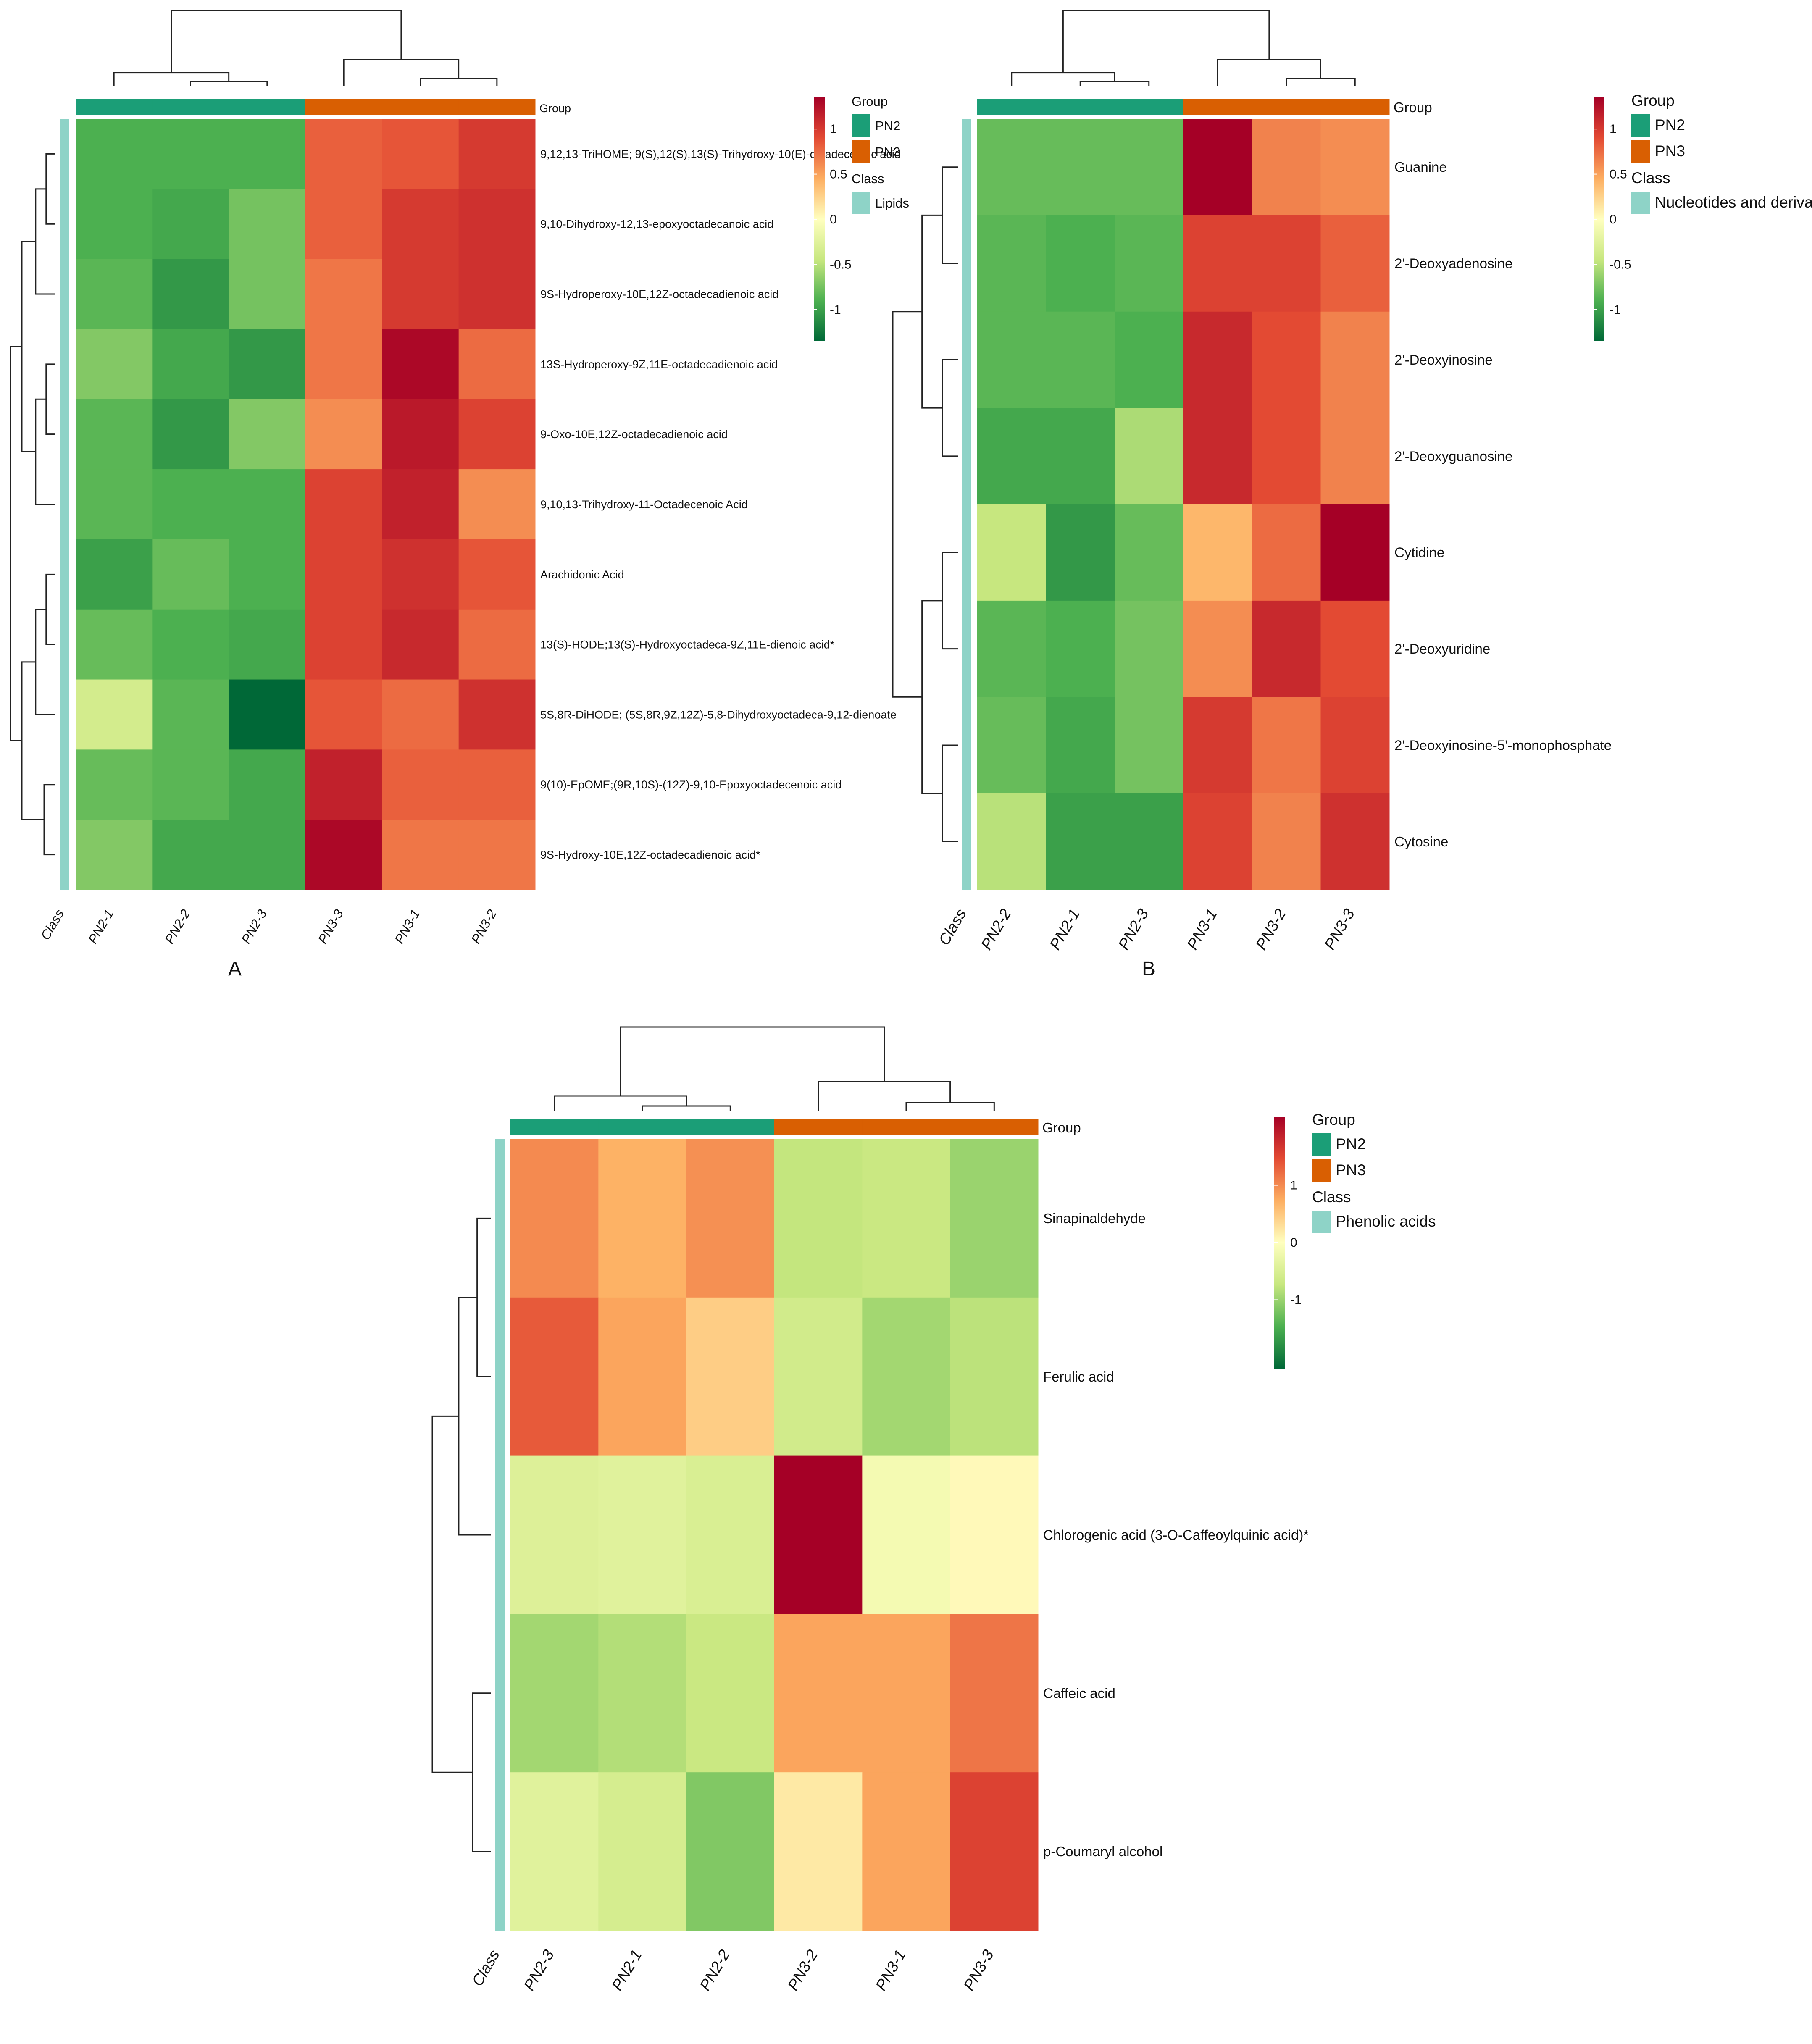 This screenshot has height=2044, width=1812. Describe the element at coordinates (1442, 649) in the screenshot. I see `row-label: 2'-Deoxyuridine` at that location.